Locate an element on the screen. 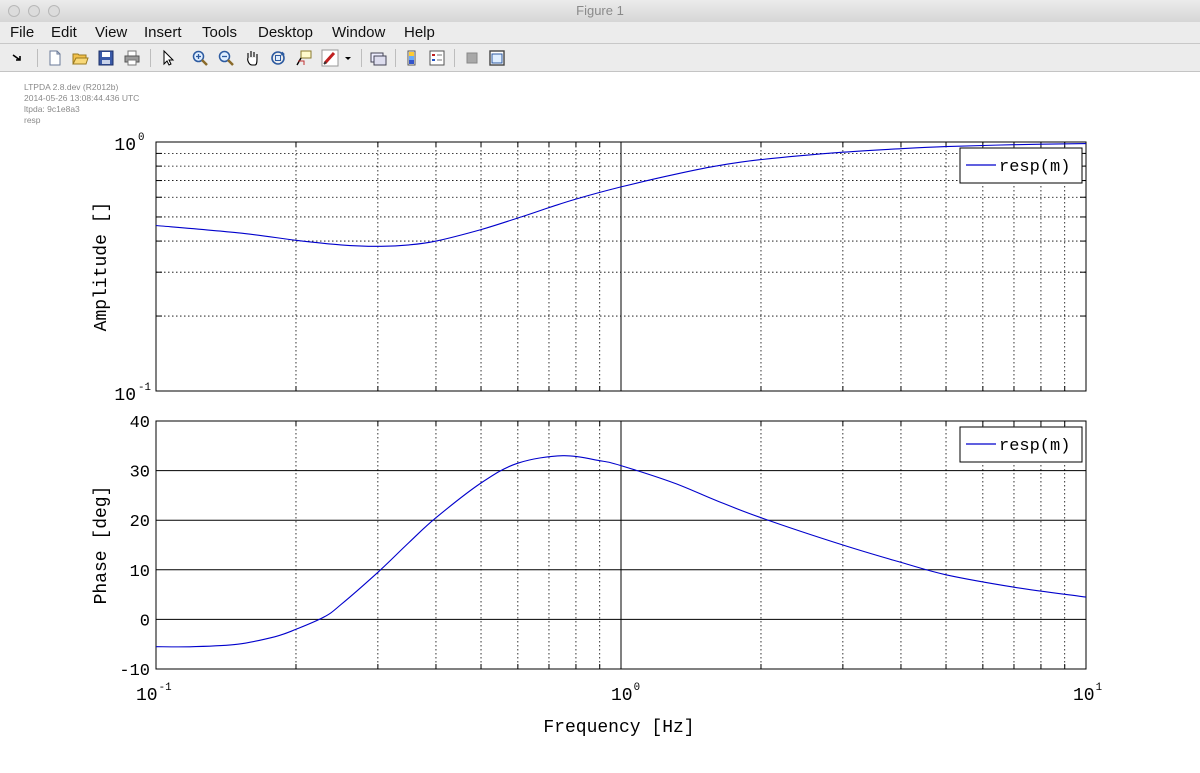 Image resolution: width=1200 pixels, height=773 pixels. print-icon is located at coordinates (132, 58).